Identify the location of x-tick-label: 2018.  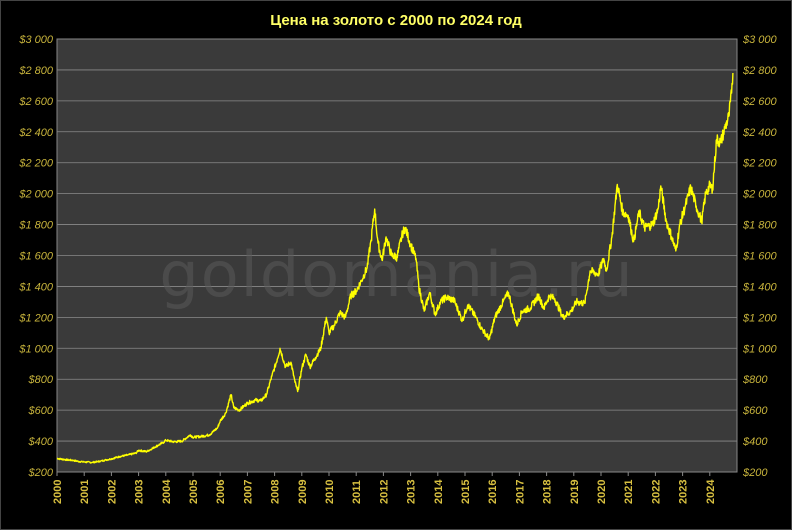
(548, 492).